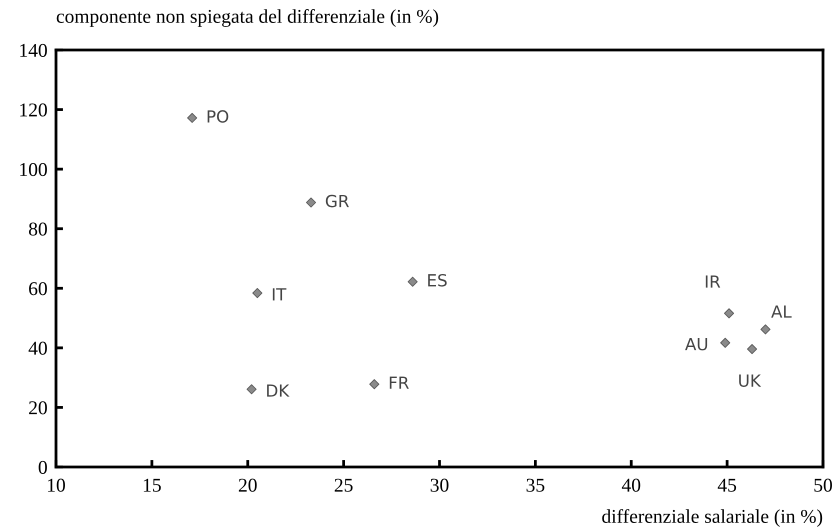 The width and height of the screenshot is (840, 529). Describe the element at coordinates (343, 485) in the screenshot. I see `x-tick-label: 25` at that location.